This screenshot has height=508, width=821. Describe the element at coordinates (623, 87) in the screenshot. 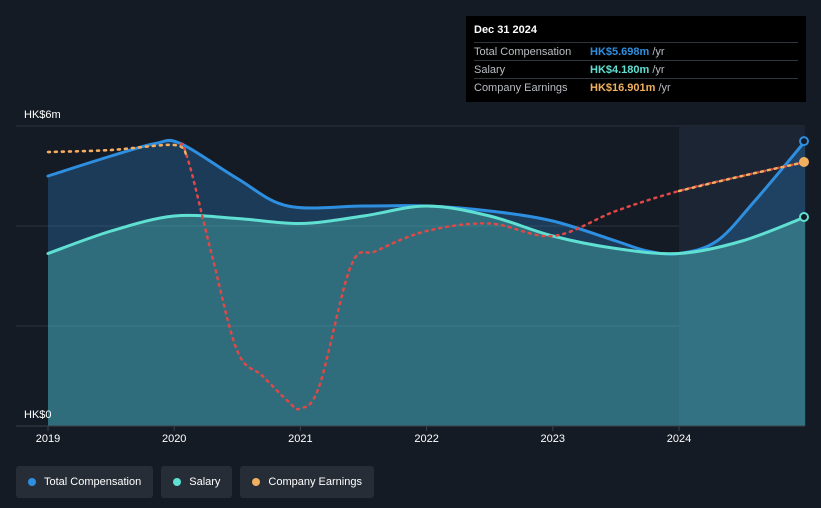

I see `tooltip-value: HK$16.901m` at that location.